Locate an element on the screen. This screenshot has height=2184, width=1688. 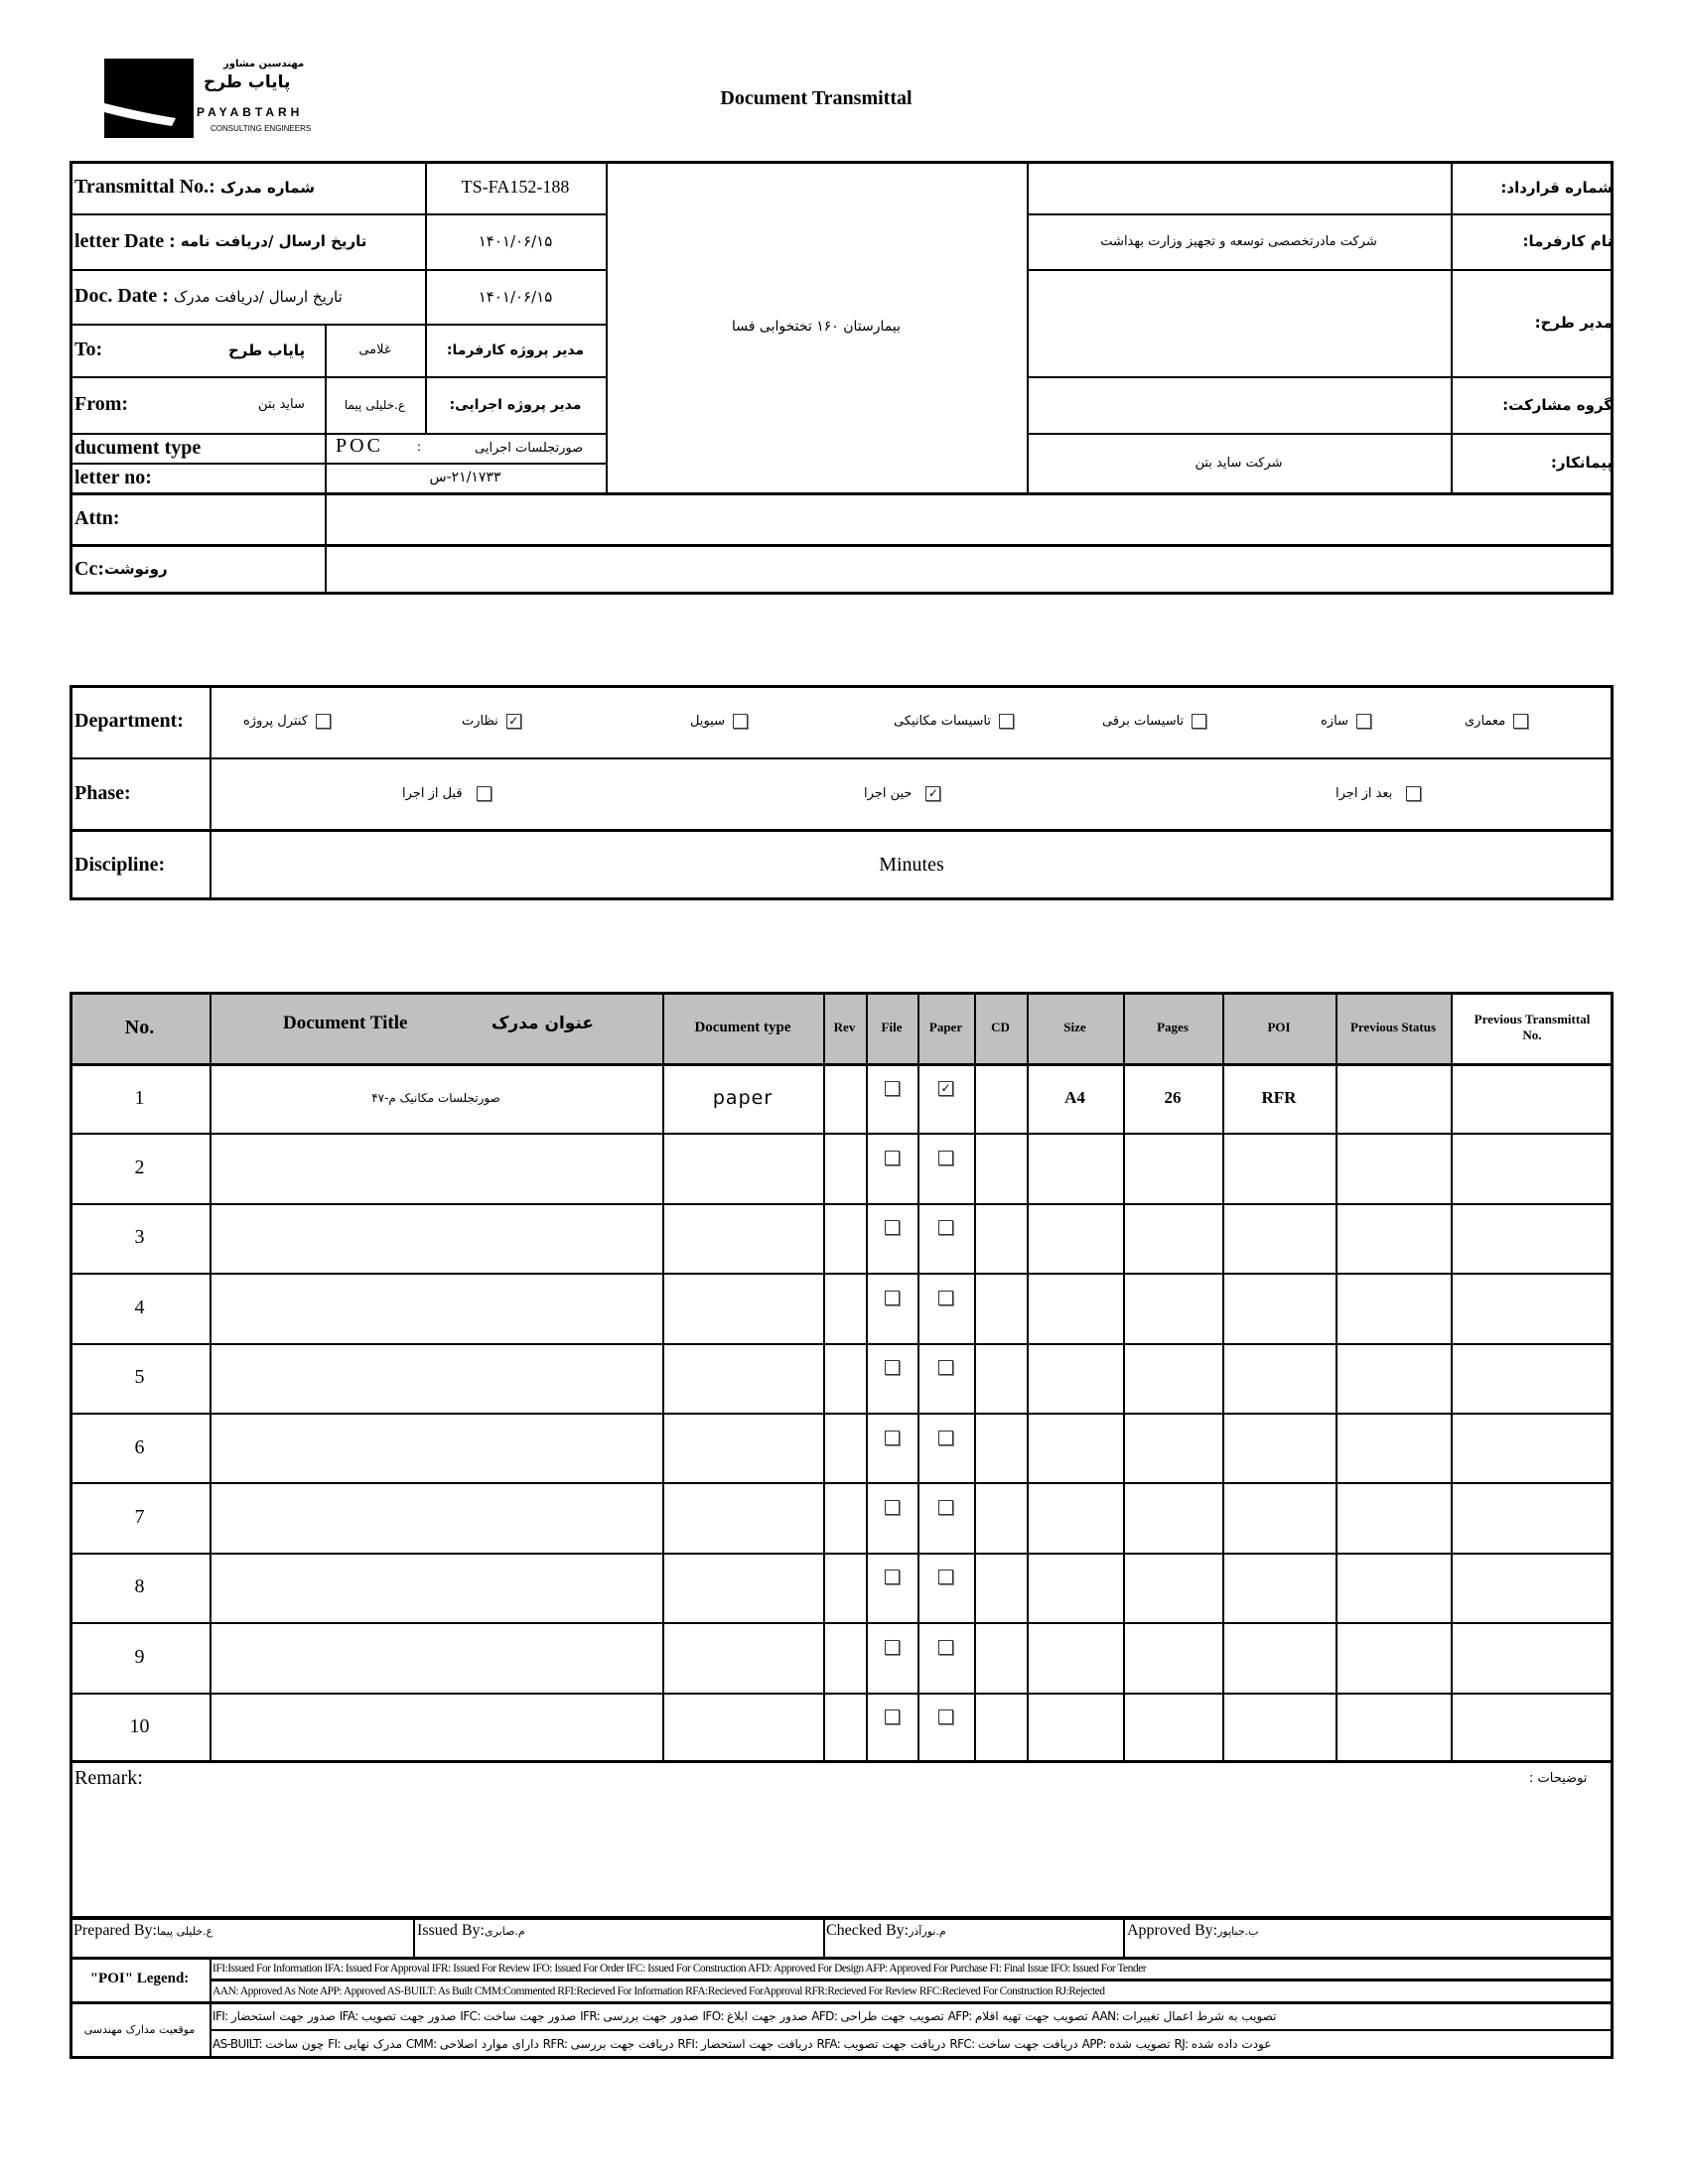
partnership-label: گروه مشارکت: is located at coordinates (1557, 404).